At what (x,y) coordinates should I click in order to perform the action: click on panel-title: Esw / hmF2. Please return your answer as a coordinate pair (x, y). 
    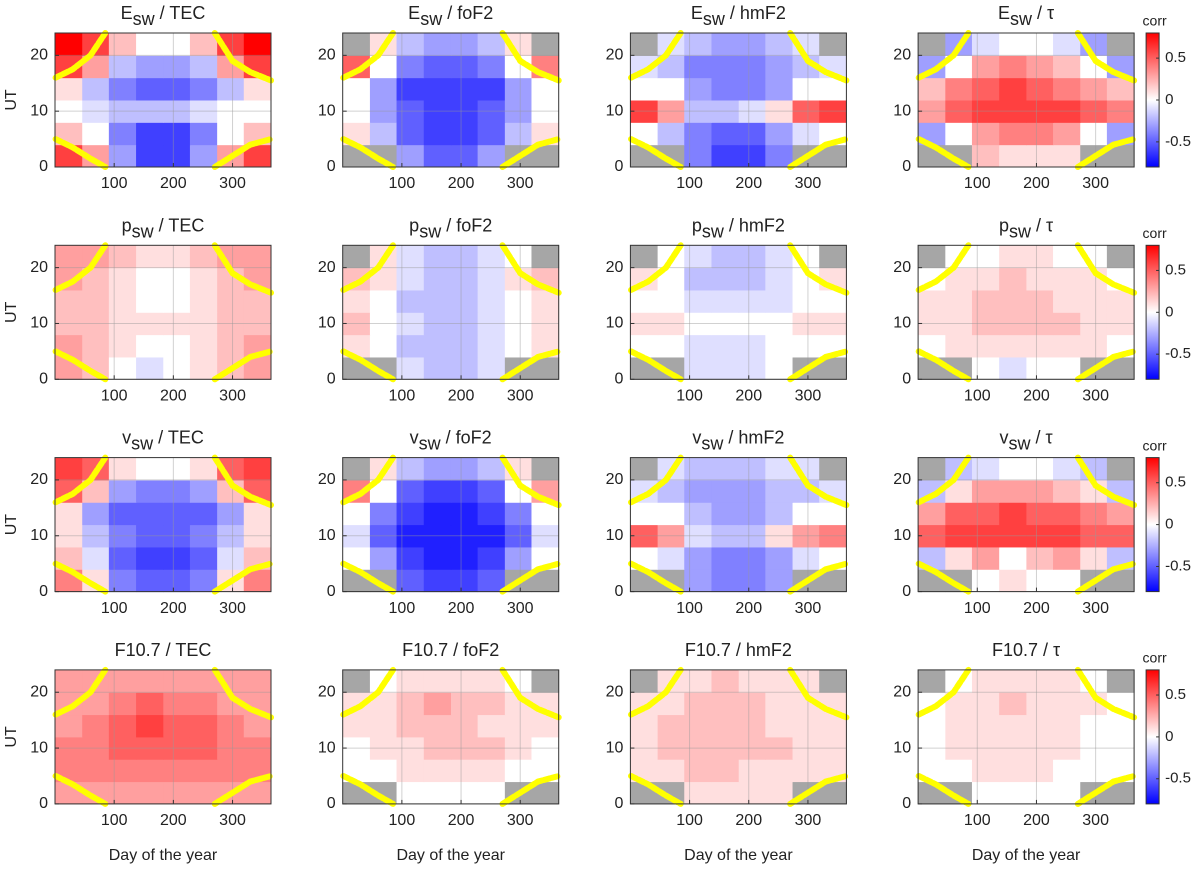
    Looking at the image, I should click on (738, 16).